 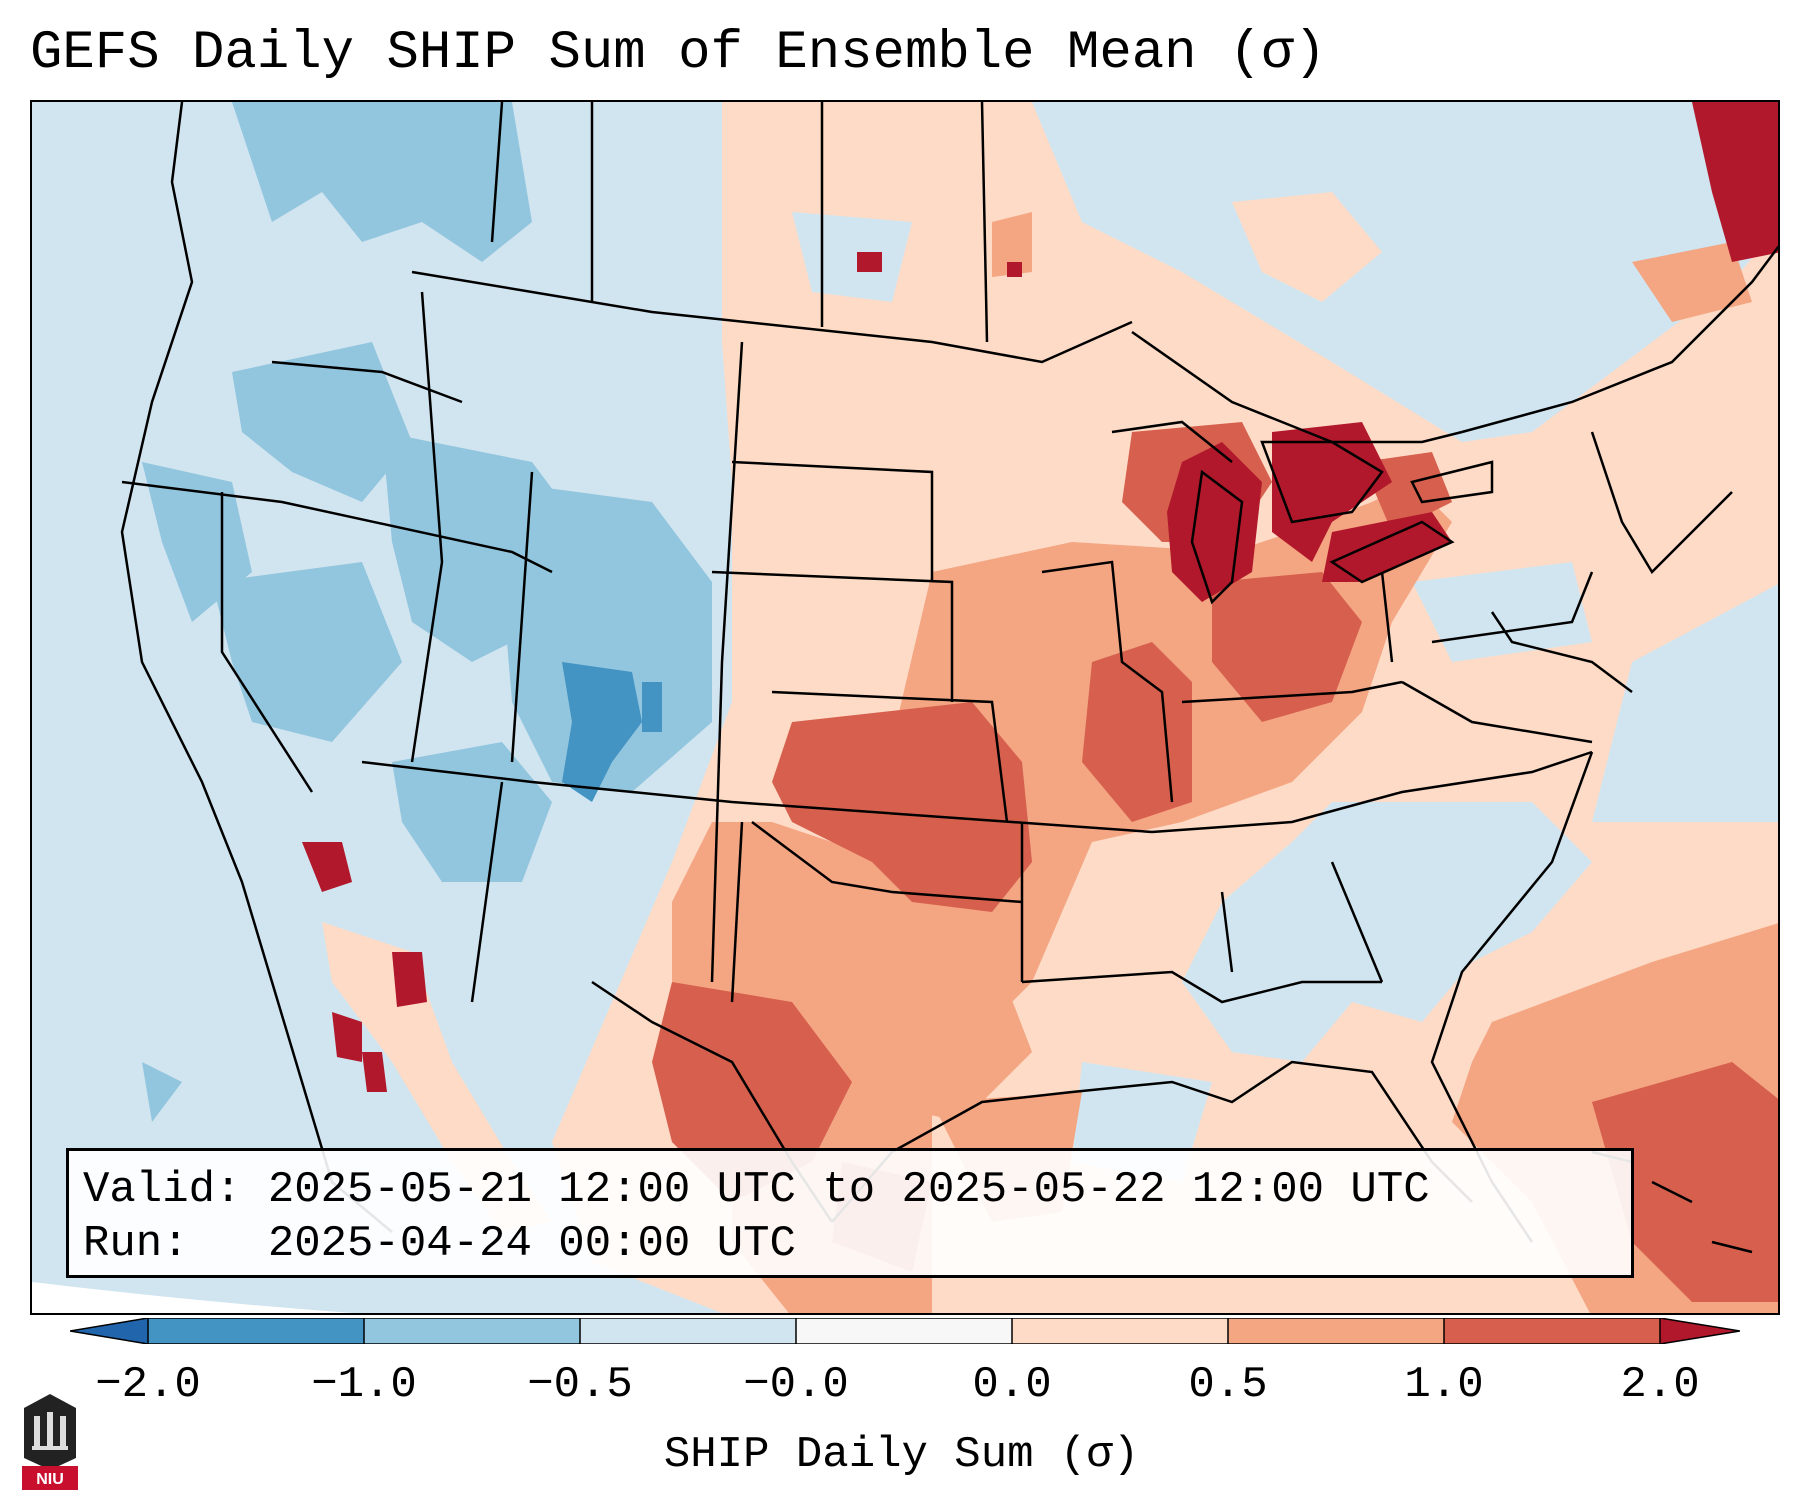 What do you see at coordinates (901, 1455) in the screenshot?
I see `colorbar-label: SHIP Daily Sum (σ)` at bounding box center [901, 1455].